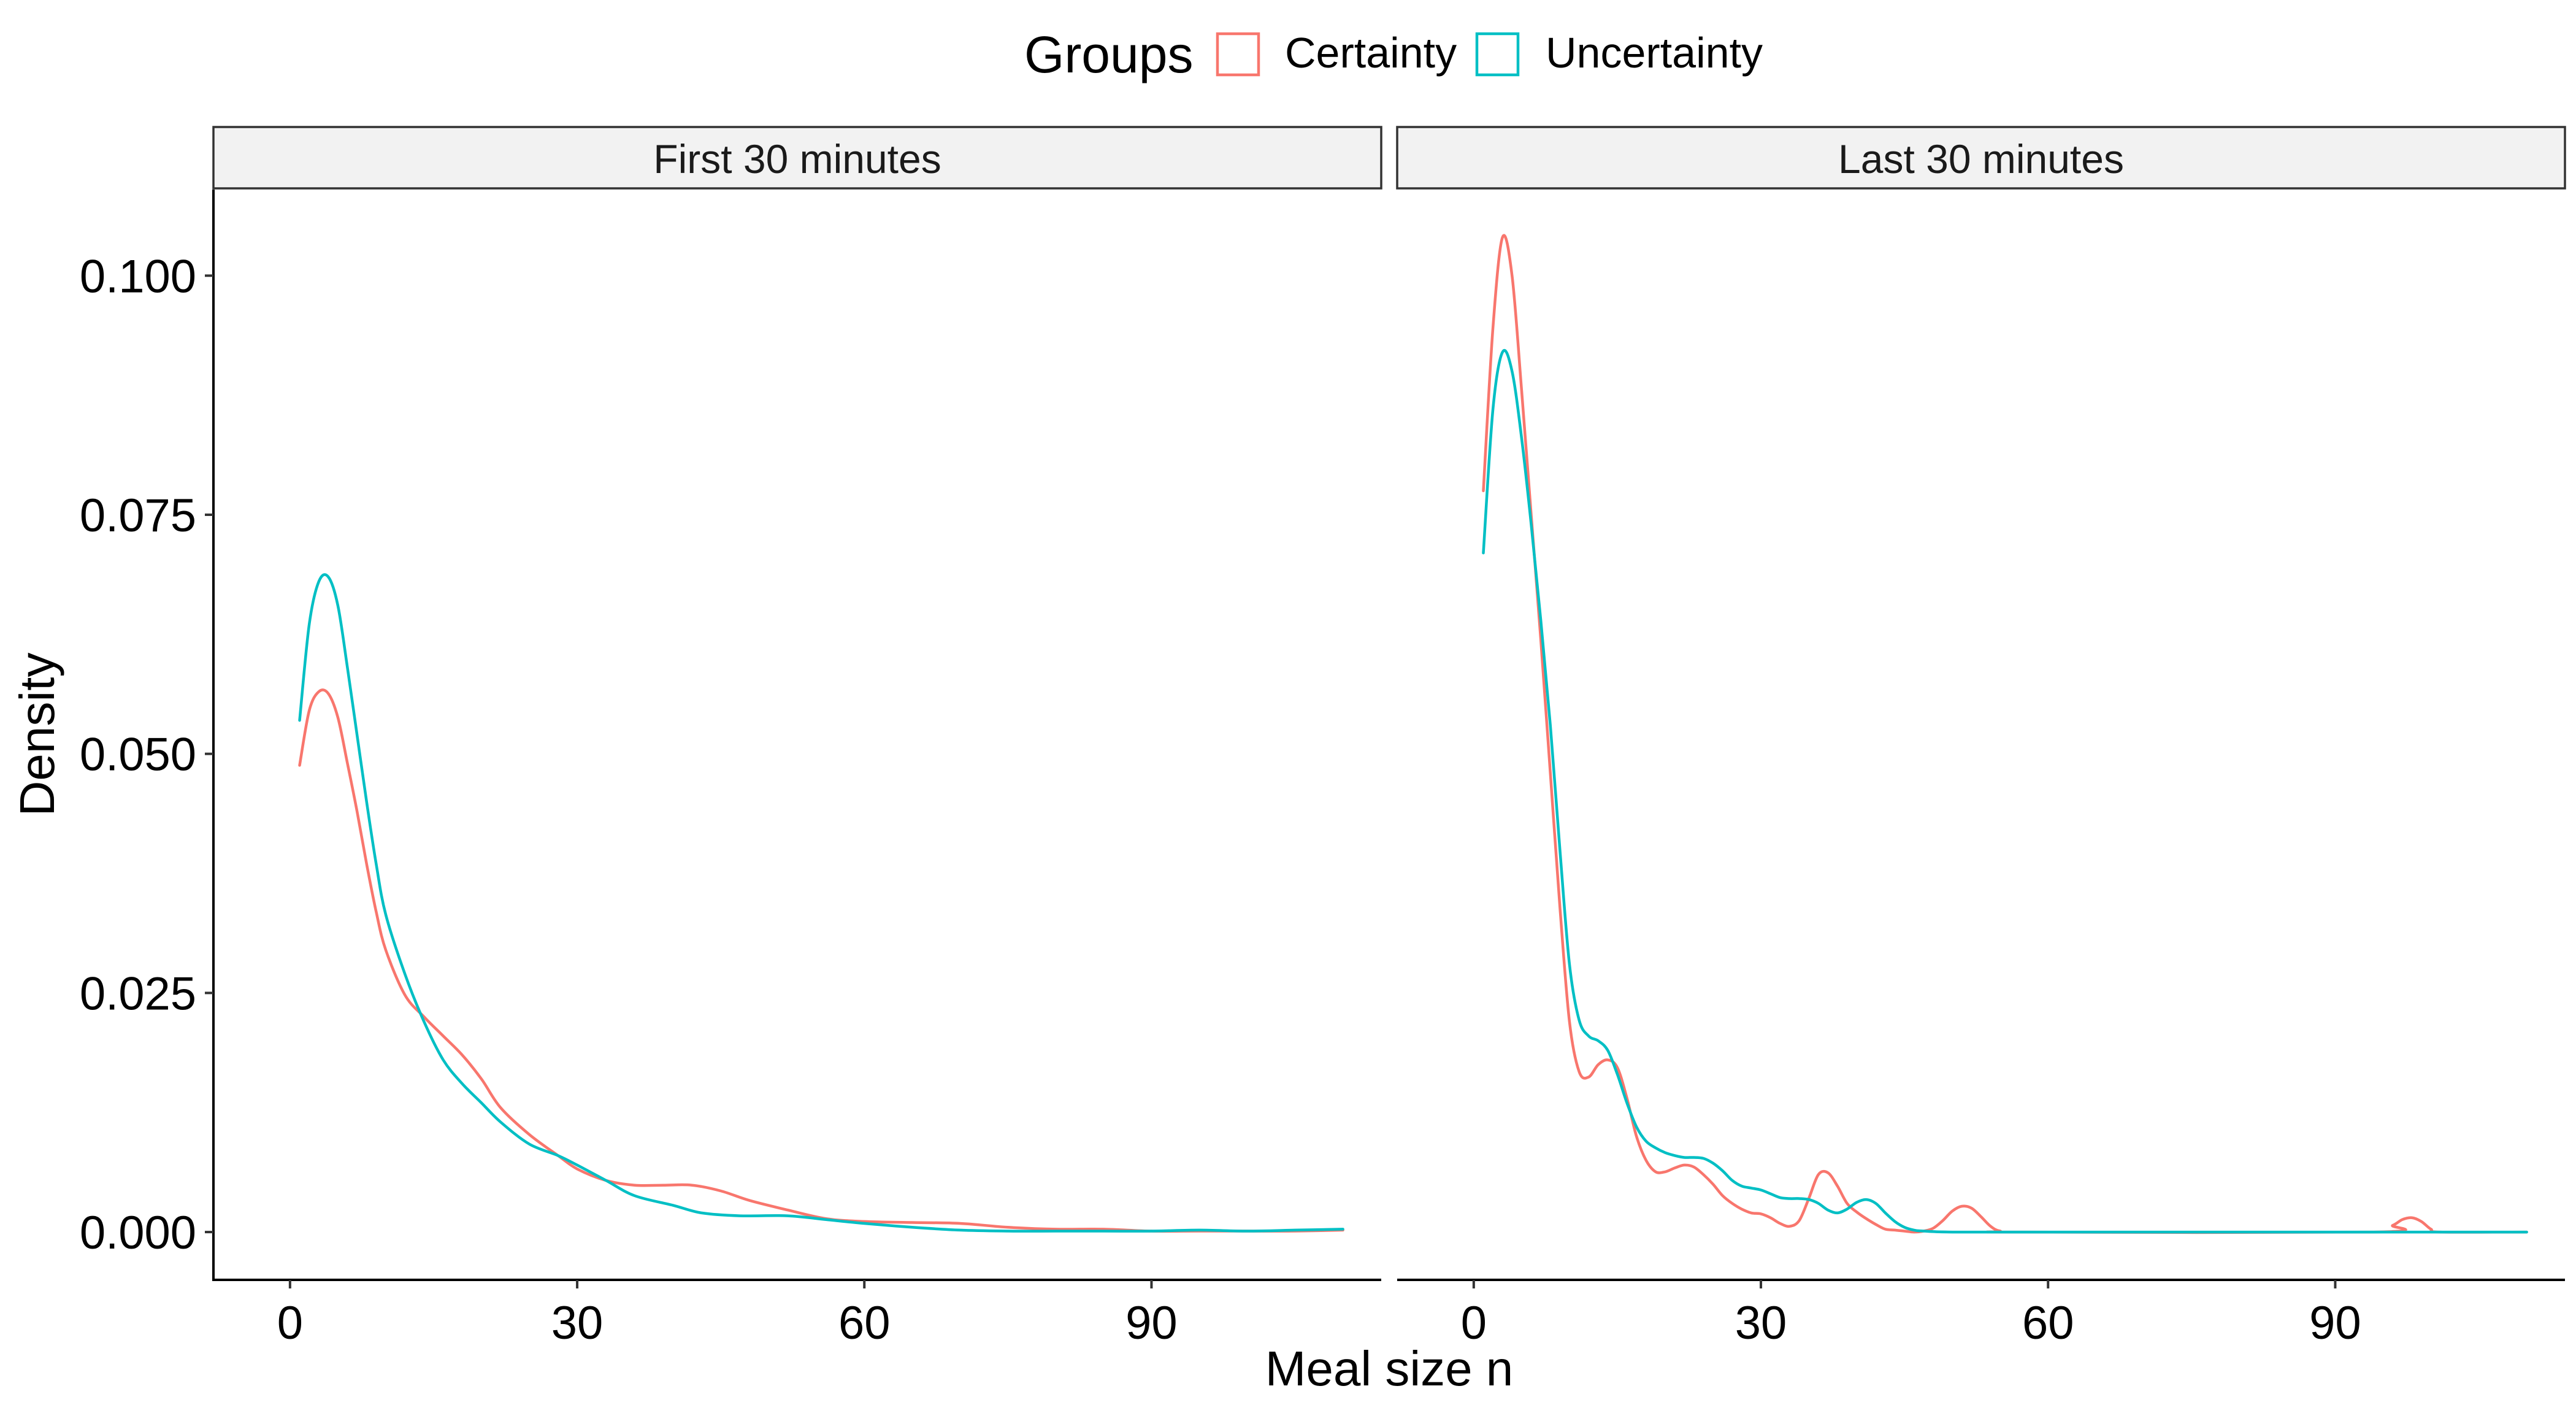 The width and height of the screenshot is (2576, 1413). I want to click on y-axis-title: Density, so click(37, 735).